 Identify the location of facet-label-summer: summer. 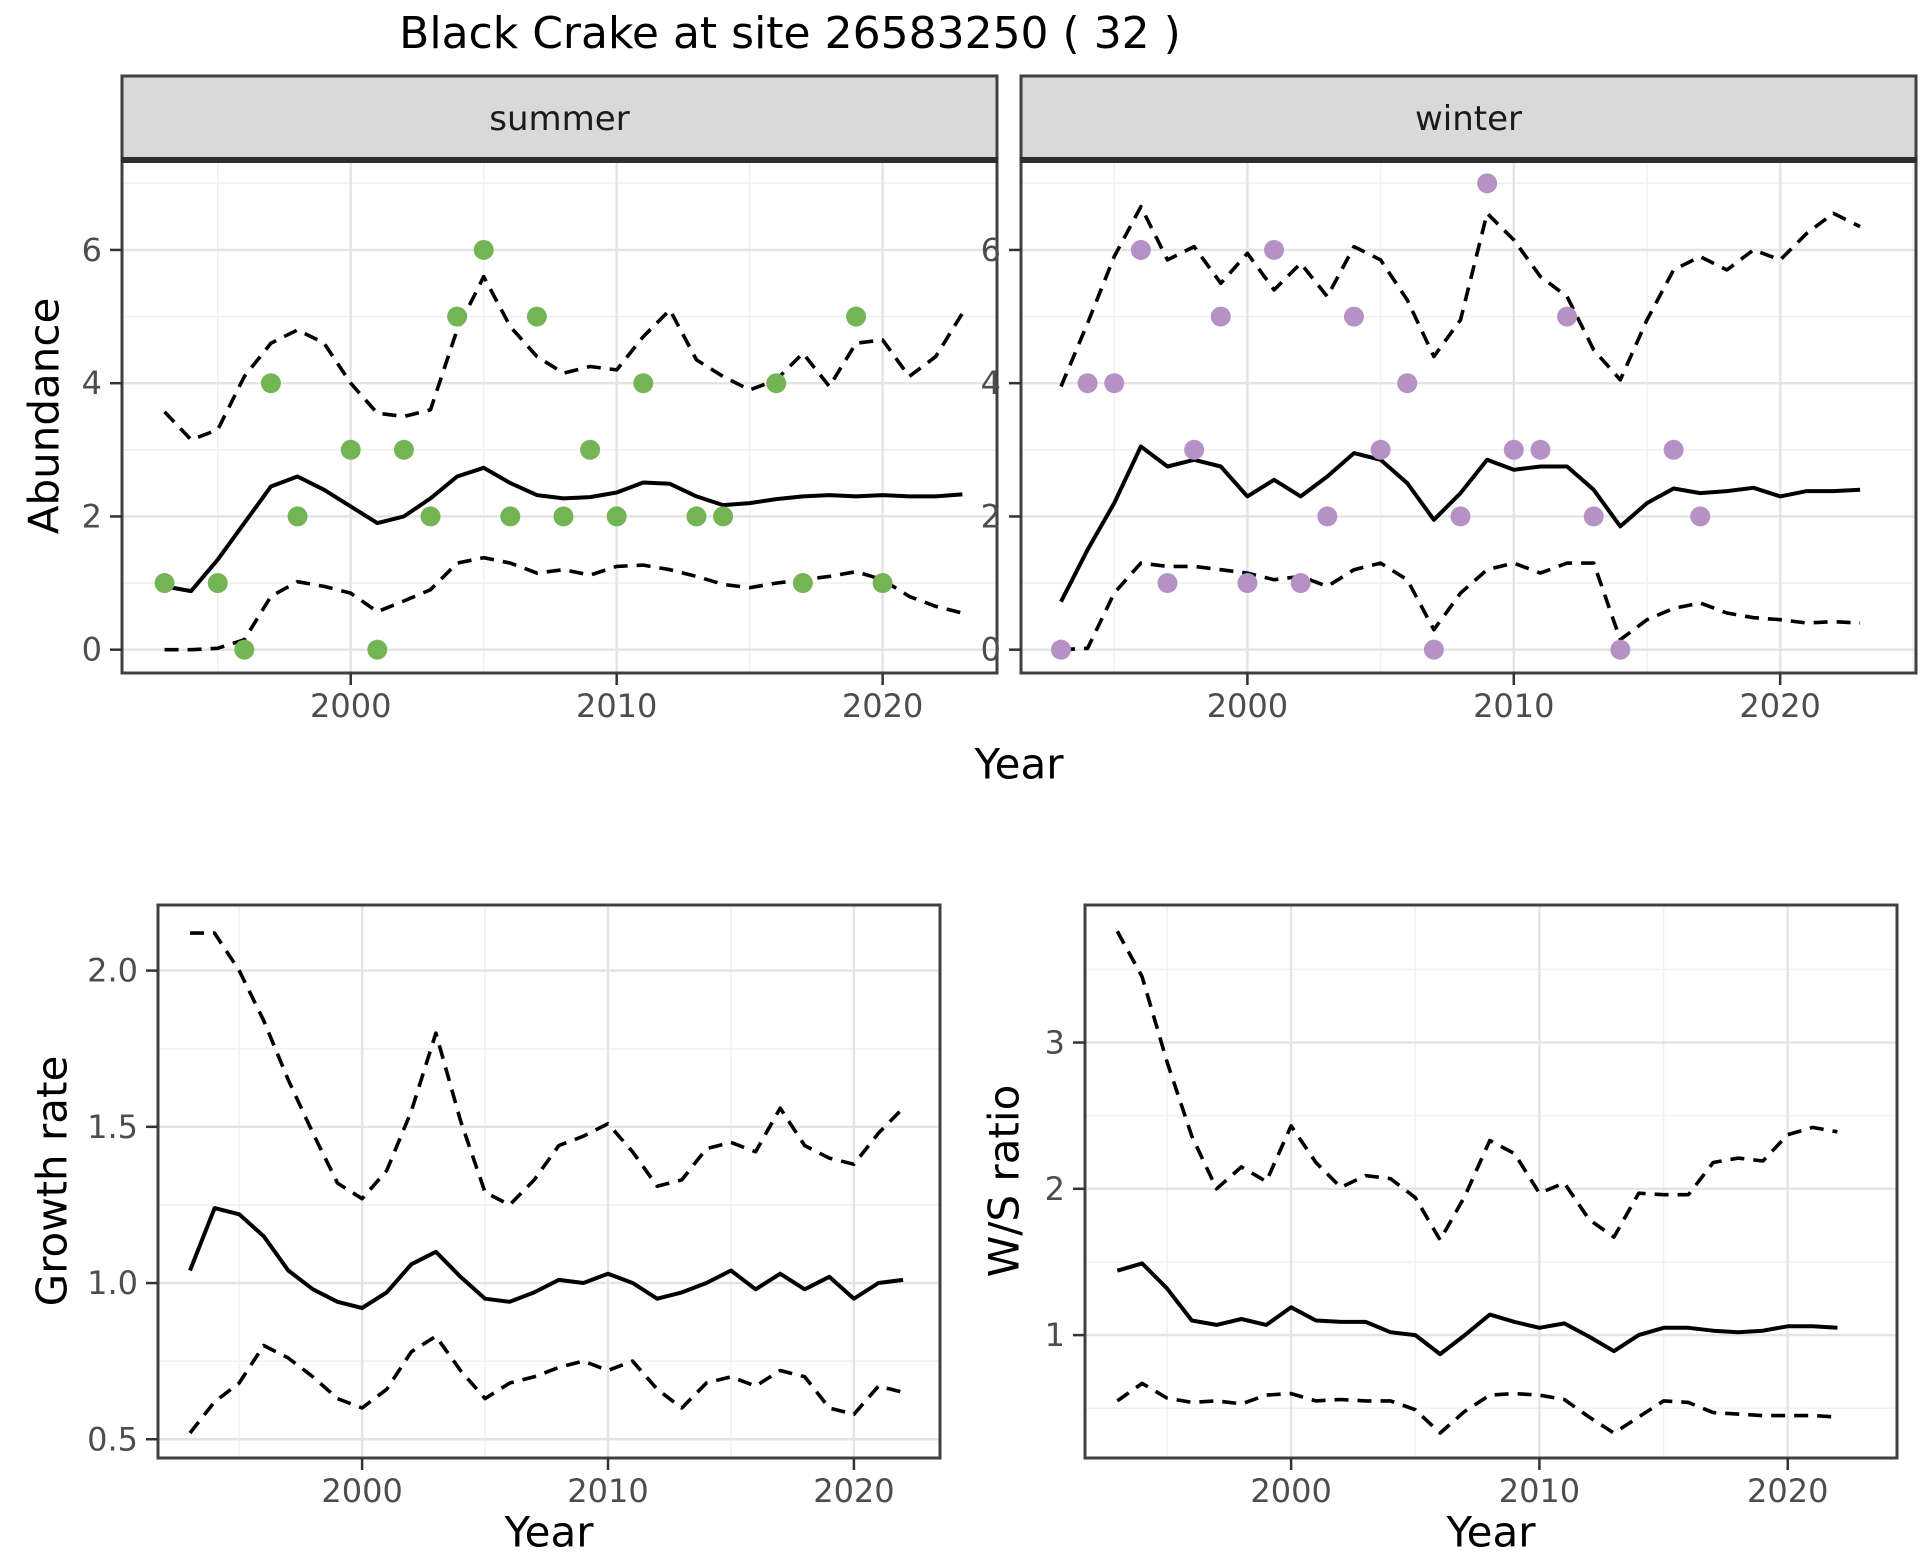
(559, 119).